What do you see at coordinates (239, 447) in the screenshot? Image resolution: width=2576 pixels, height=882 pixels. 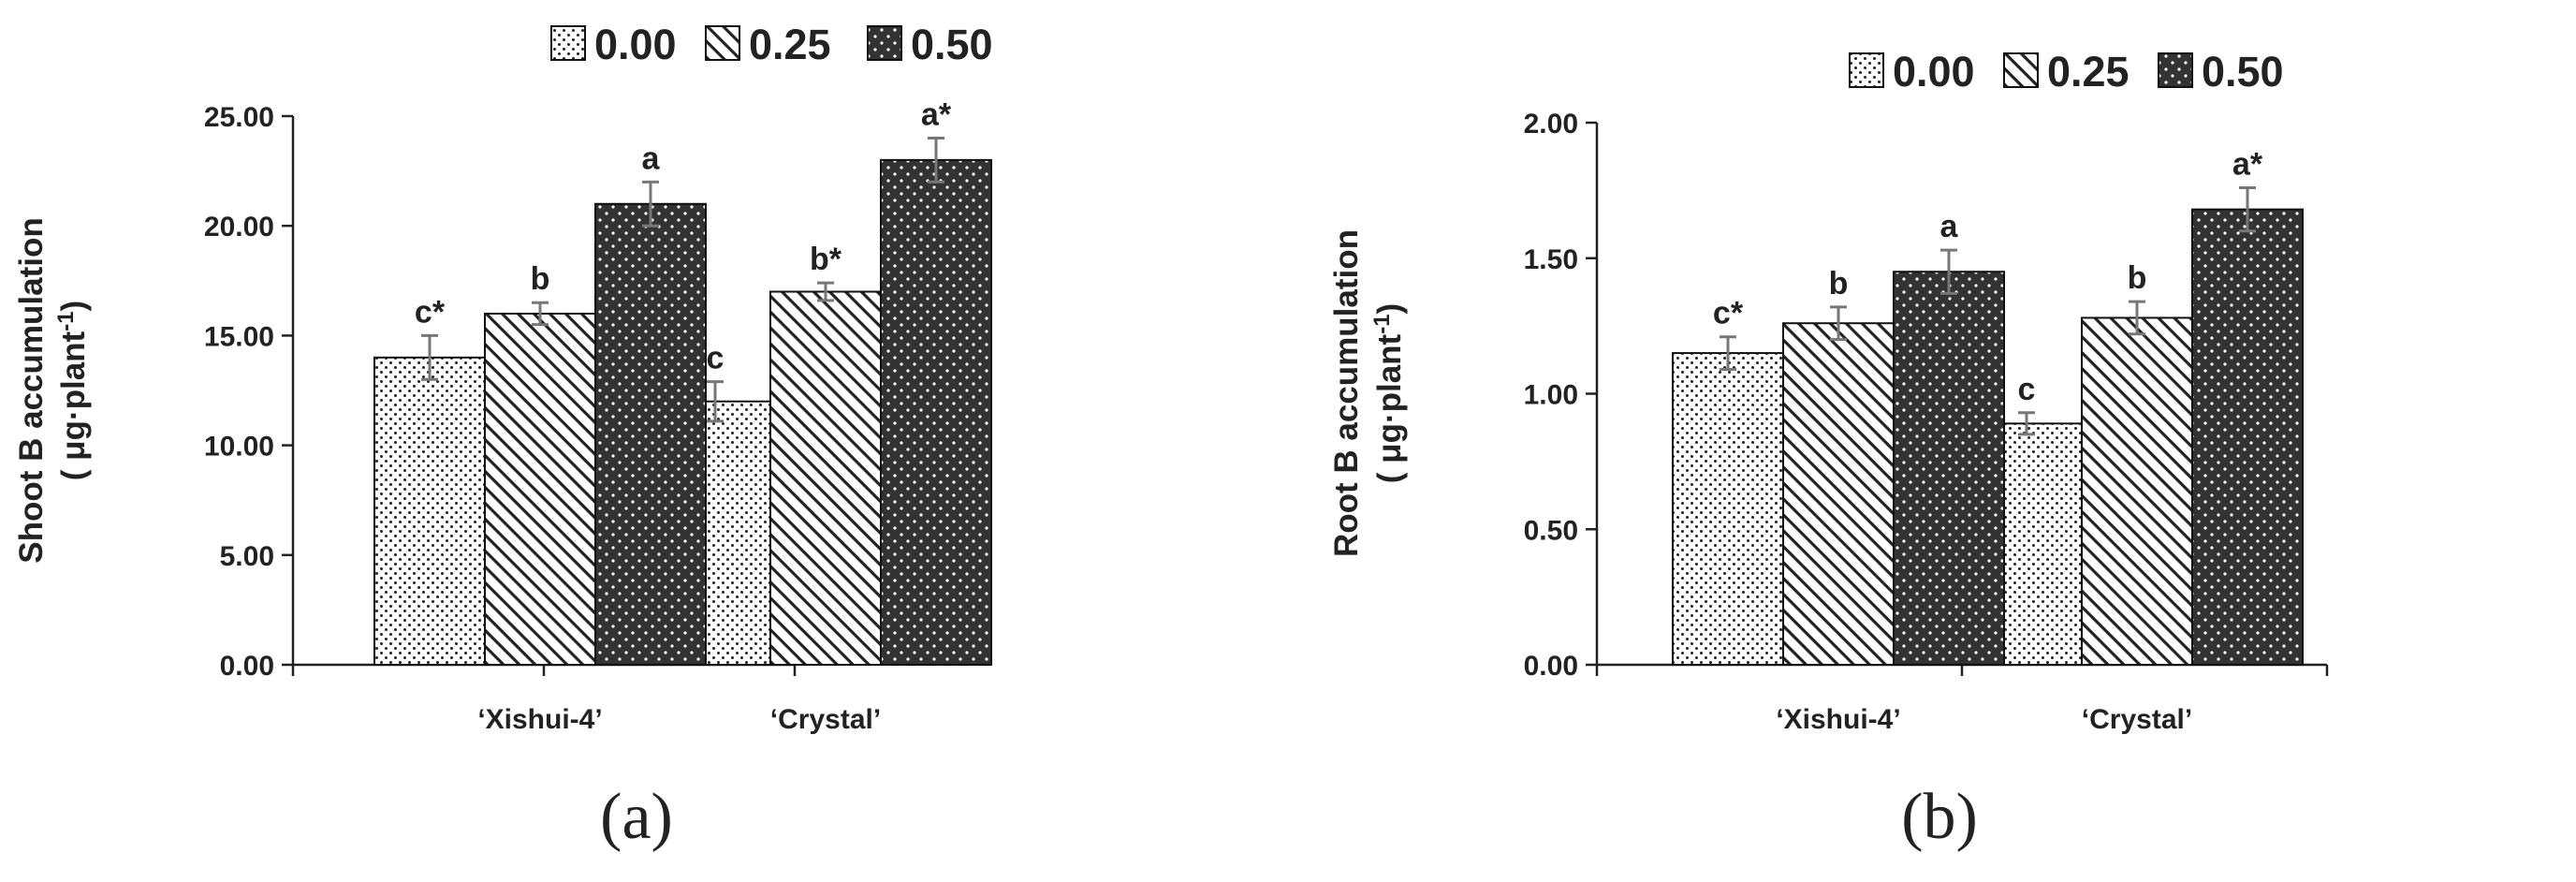 I see `y-tick-label: 10.00` at bounding box center [239, 447].